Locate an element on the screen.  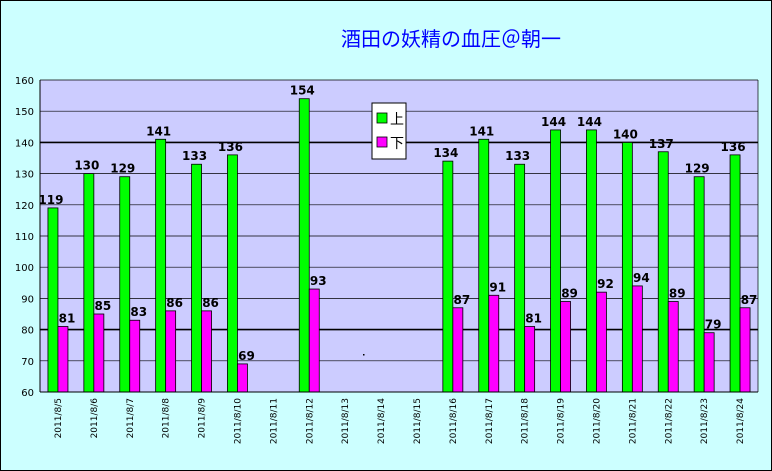
x-tick-label: 2011/8/17 is located at coordinates (490, 421).